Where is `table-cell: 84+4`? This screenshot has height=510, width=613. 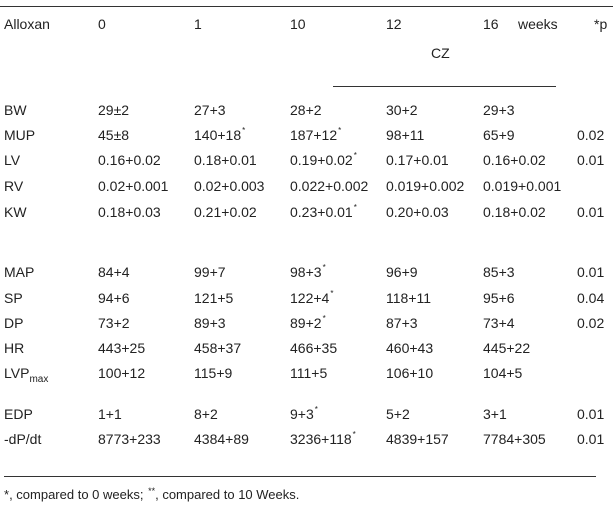
table-cell: 84+4 is located at coordinates (114, 272).